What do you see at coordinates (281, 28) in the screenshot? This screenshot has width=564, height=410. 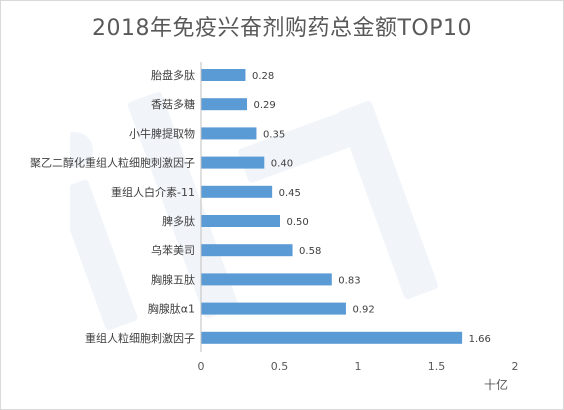 I see `chart-title: 2018年免疫兴奋剂购药总金额TOP10` at bounding box center [281, 28].